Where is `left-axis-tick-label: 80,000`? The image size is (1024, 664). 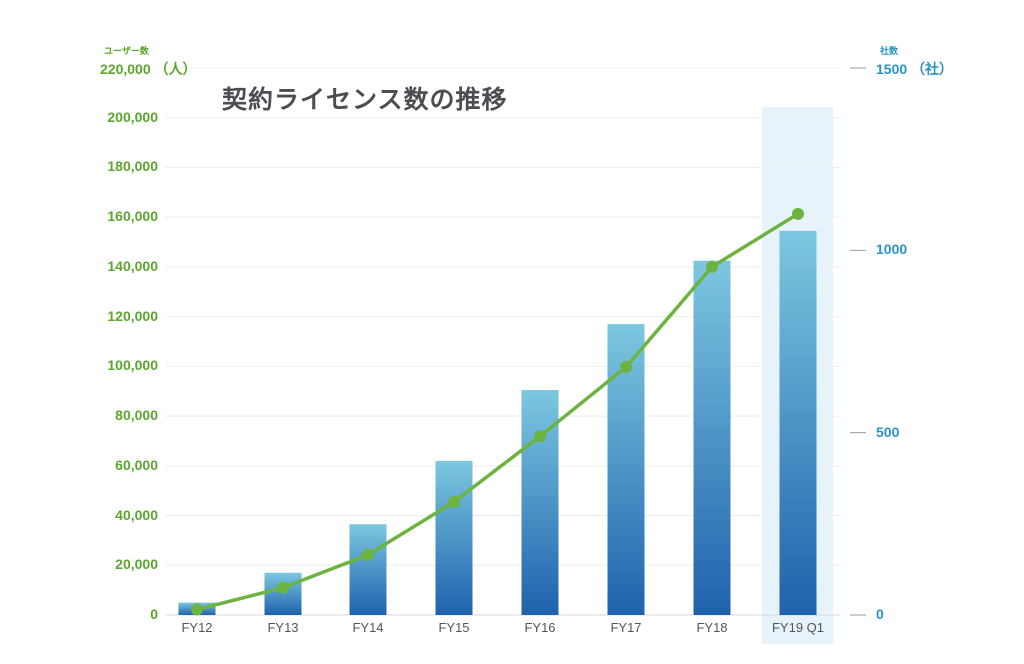
left-axis-tick-label: 80,000 is located at coordinates (136, 415).